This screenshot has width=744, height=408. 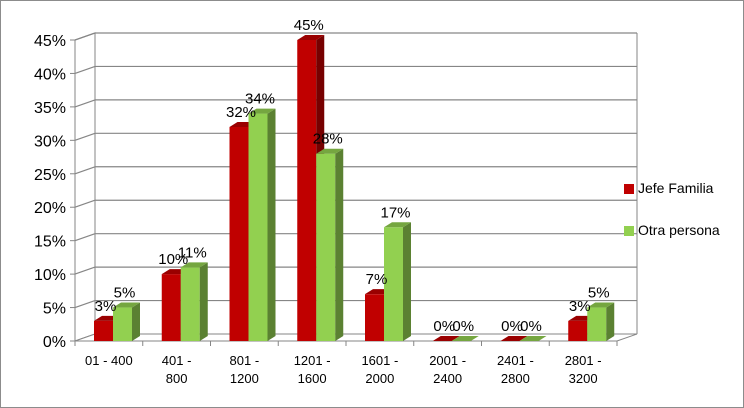 I want to click on y-tick-label: 5%, so click(x=54, y=309).